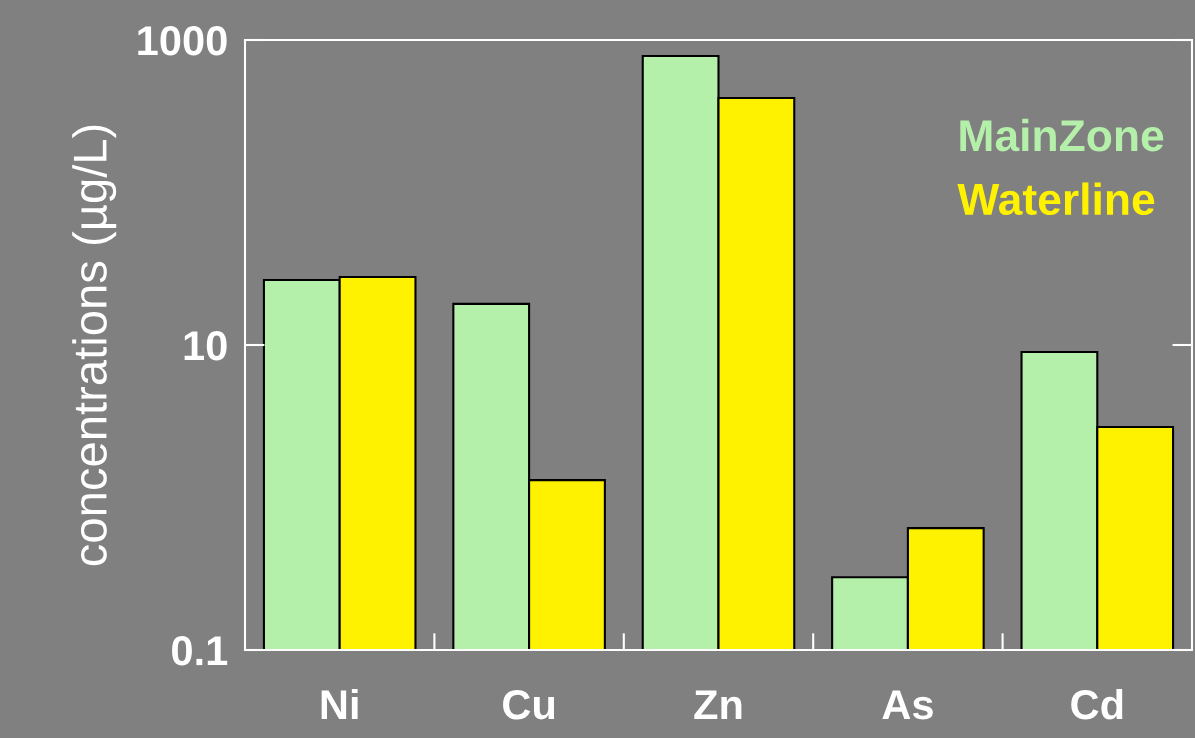  Describe the element at coordinates (94, 345) in the screenshot. I see `y-axis-title: concentrations (µg/L)` at that location.